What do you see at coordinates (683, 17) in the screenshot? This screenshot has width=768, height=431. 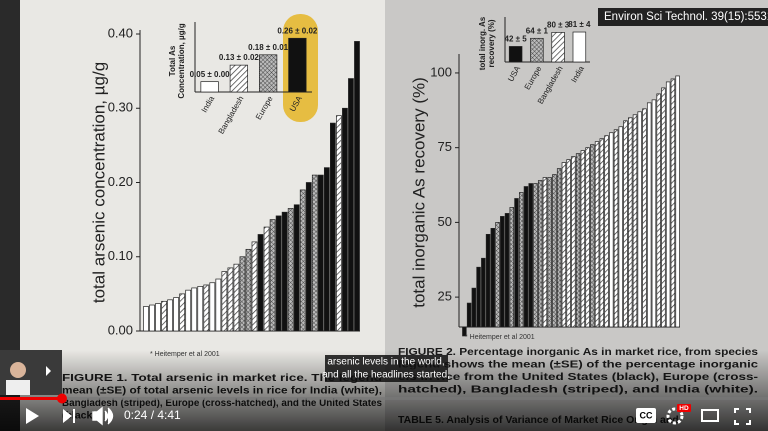 I see `watermark-bg` at bounding box center [683, 17].